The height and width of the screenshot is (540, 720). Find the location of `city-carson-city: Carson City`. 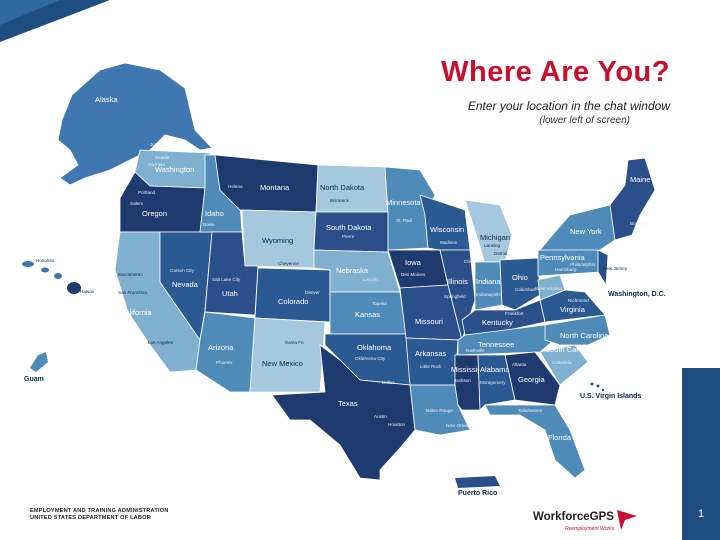

city-carson-city: Carson City is located at coordinates (182, 270).